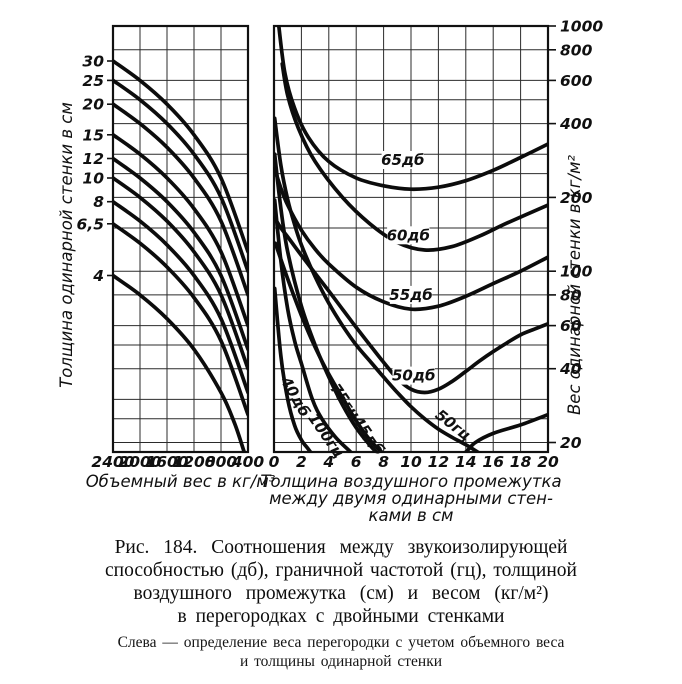  I want to click on thickness-label-t30: 30, so click(93, 62).